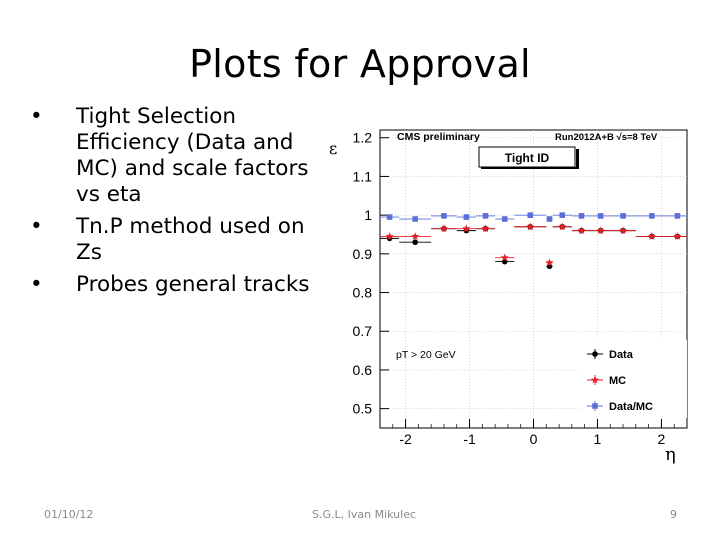 The width and height of the screenshot is (720, 540). Describe the element at coordinates (631, 407) in the screenshot. I see `legend-label: Data/MC` at that location.